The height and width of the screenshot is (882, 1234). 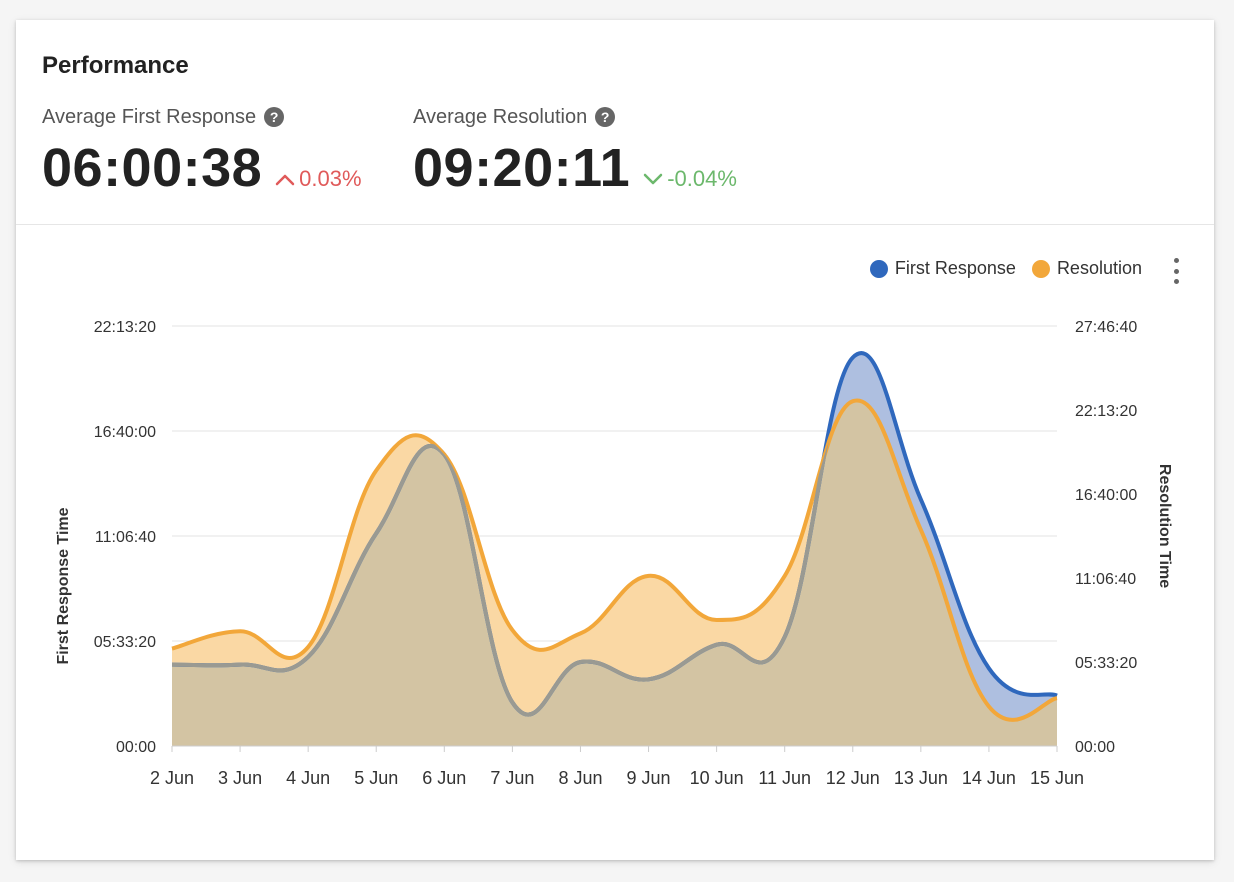 I want to click on x-tick-label: 2 Jun, so click(x=172, y=778).